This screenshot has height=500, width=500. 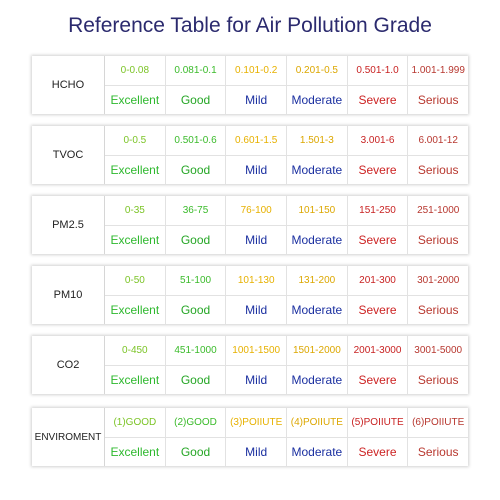 What do you see at coordinates (316, 210) in the screenshot?
I see `range-cell: 101-150` at bounding box center [316, 210].